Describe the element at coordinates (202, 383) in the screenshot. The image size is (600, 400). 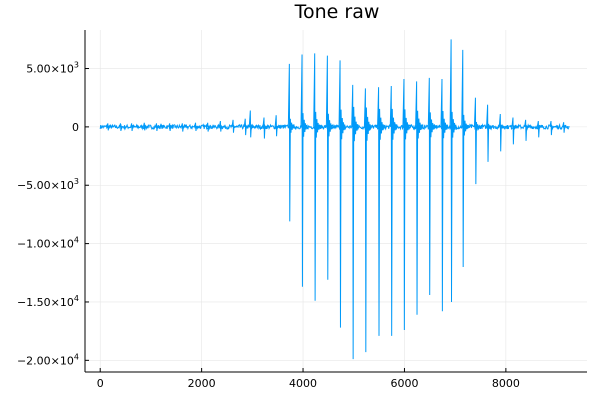
I see `x-tick-label: 2000` at that location.